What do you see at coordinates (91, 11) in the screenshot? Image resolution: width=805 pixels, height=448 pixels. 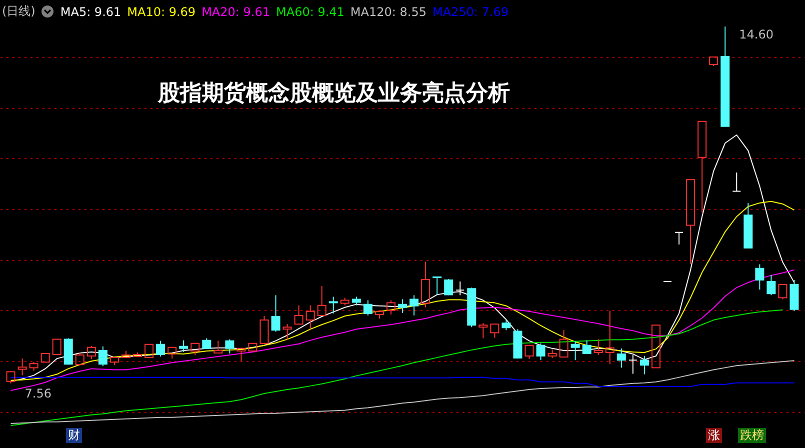 I see `text: MA5: 9.61` at bounding box center [91, 11].